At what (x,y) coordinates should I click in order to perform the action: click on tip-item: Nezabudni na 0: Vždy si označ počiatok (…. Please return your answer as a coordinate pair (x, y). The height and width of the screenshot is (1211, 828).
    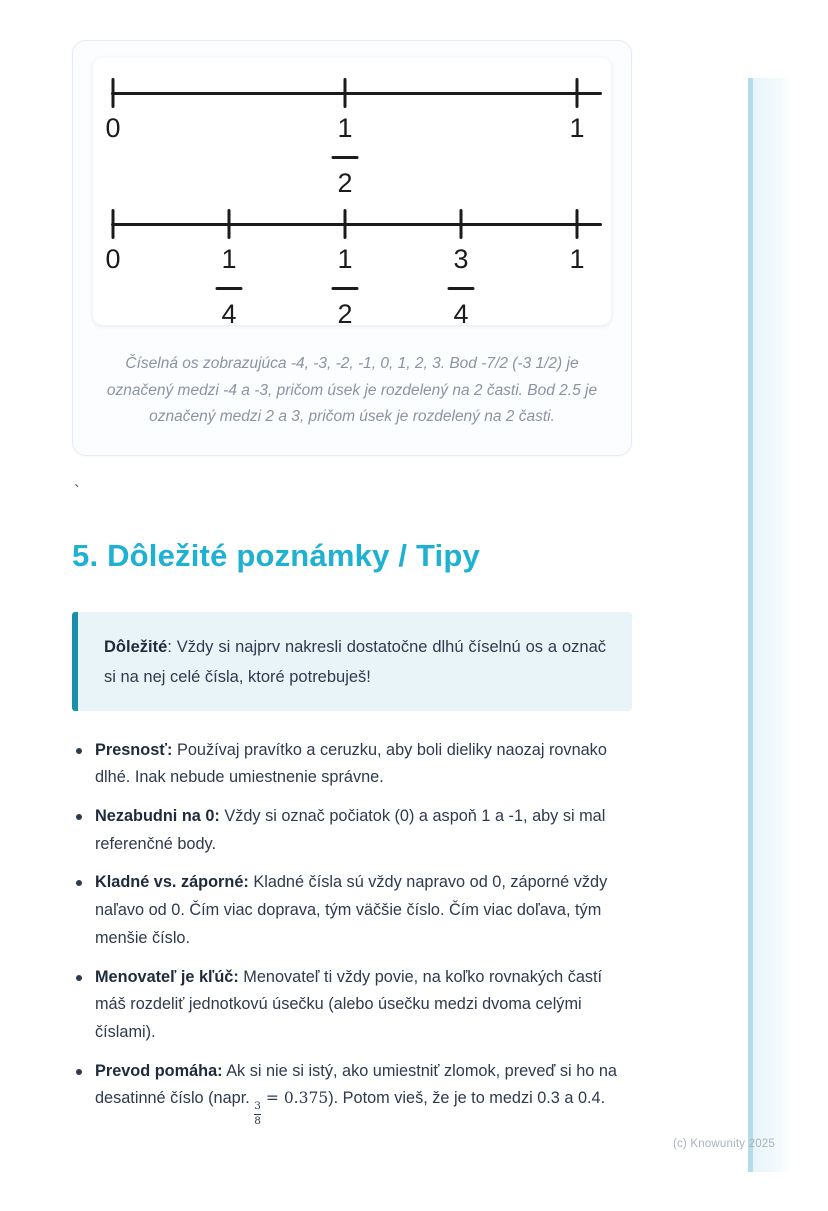
    Looking at the image, I should click on (352, 830).